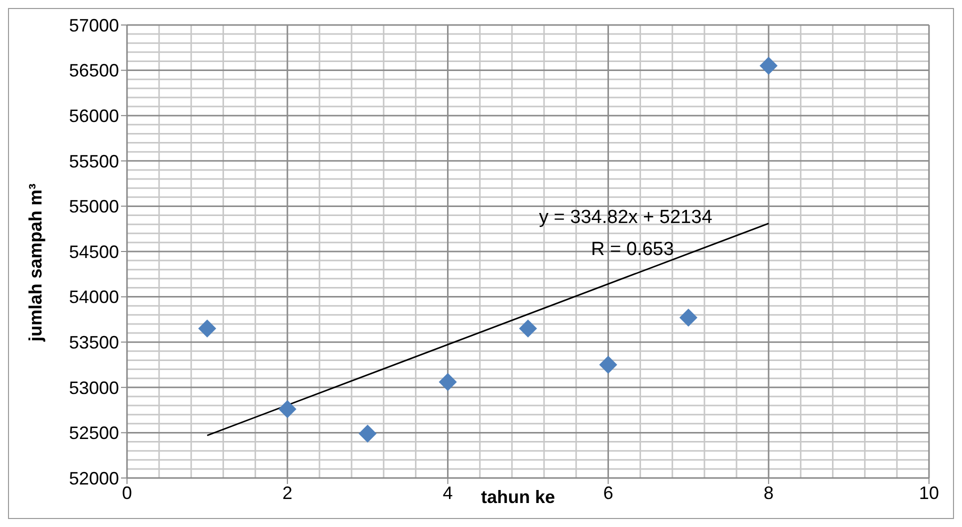  Describe the element at coordinates (93, 478) in the screenshot. I see `y-tick-label: 52000` at that location.